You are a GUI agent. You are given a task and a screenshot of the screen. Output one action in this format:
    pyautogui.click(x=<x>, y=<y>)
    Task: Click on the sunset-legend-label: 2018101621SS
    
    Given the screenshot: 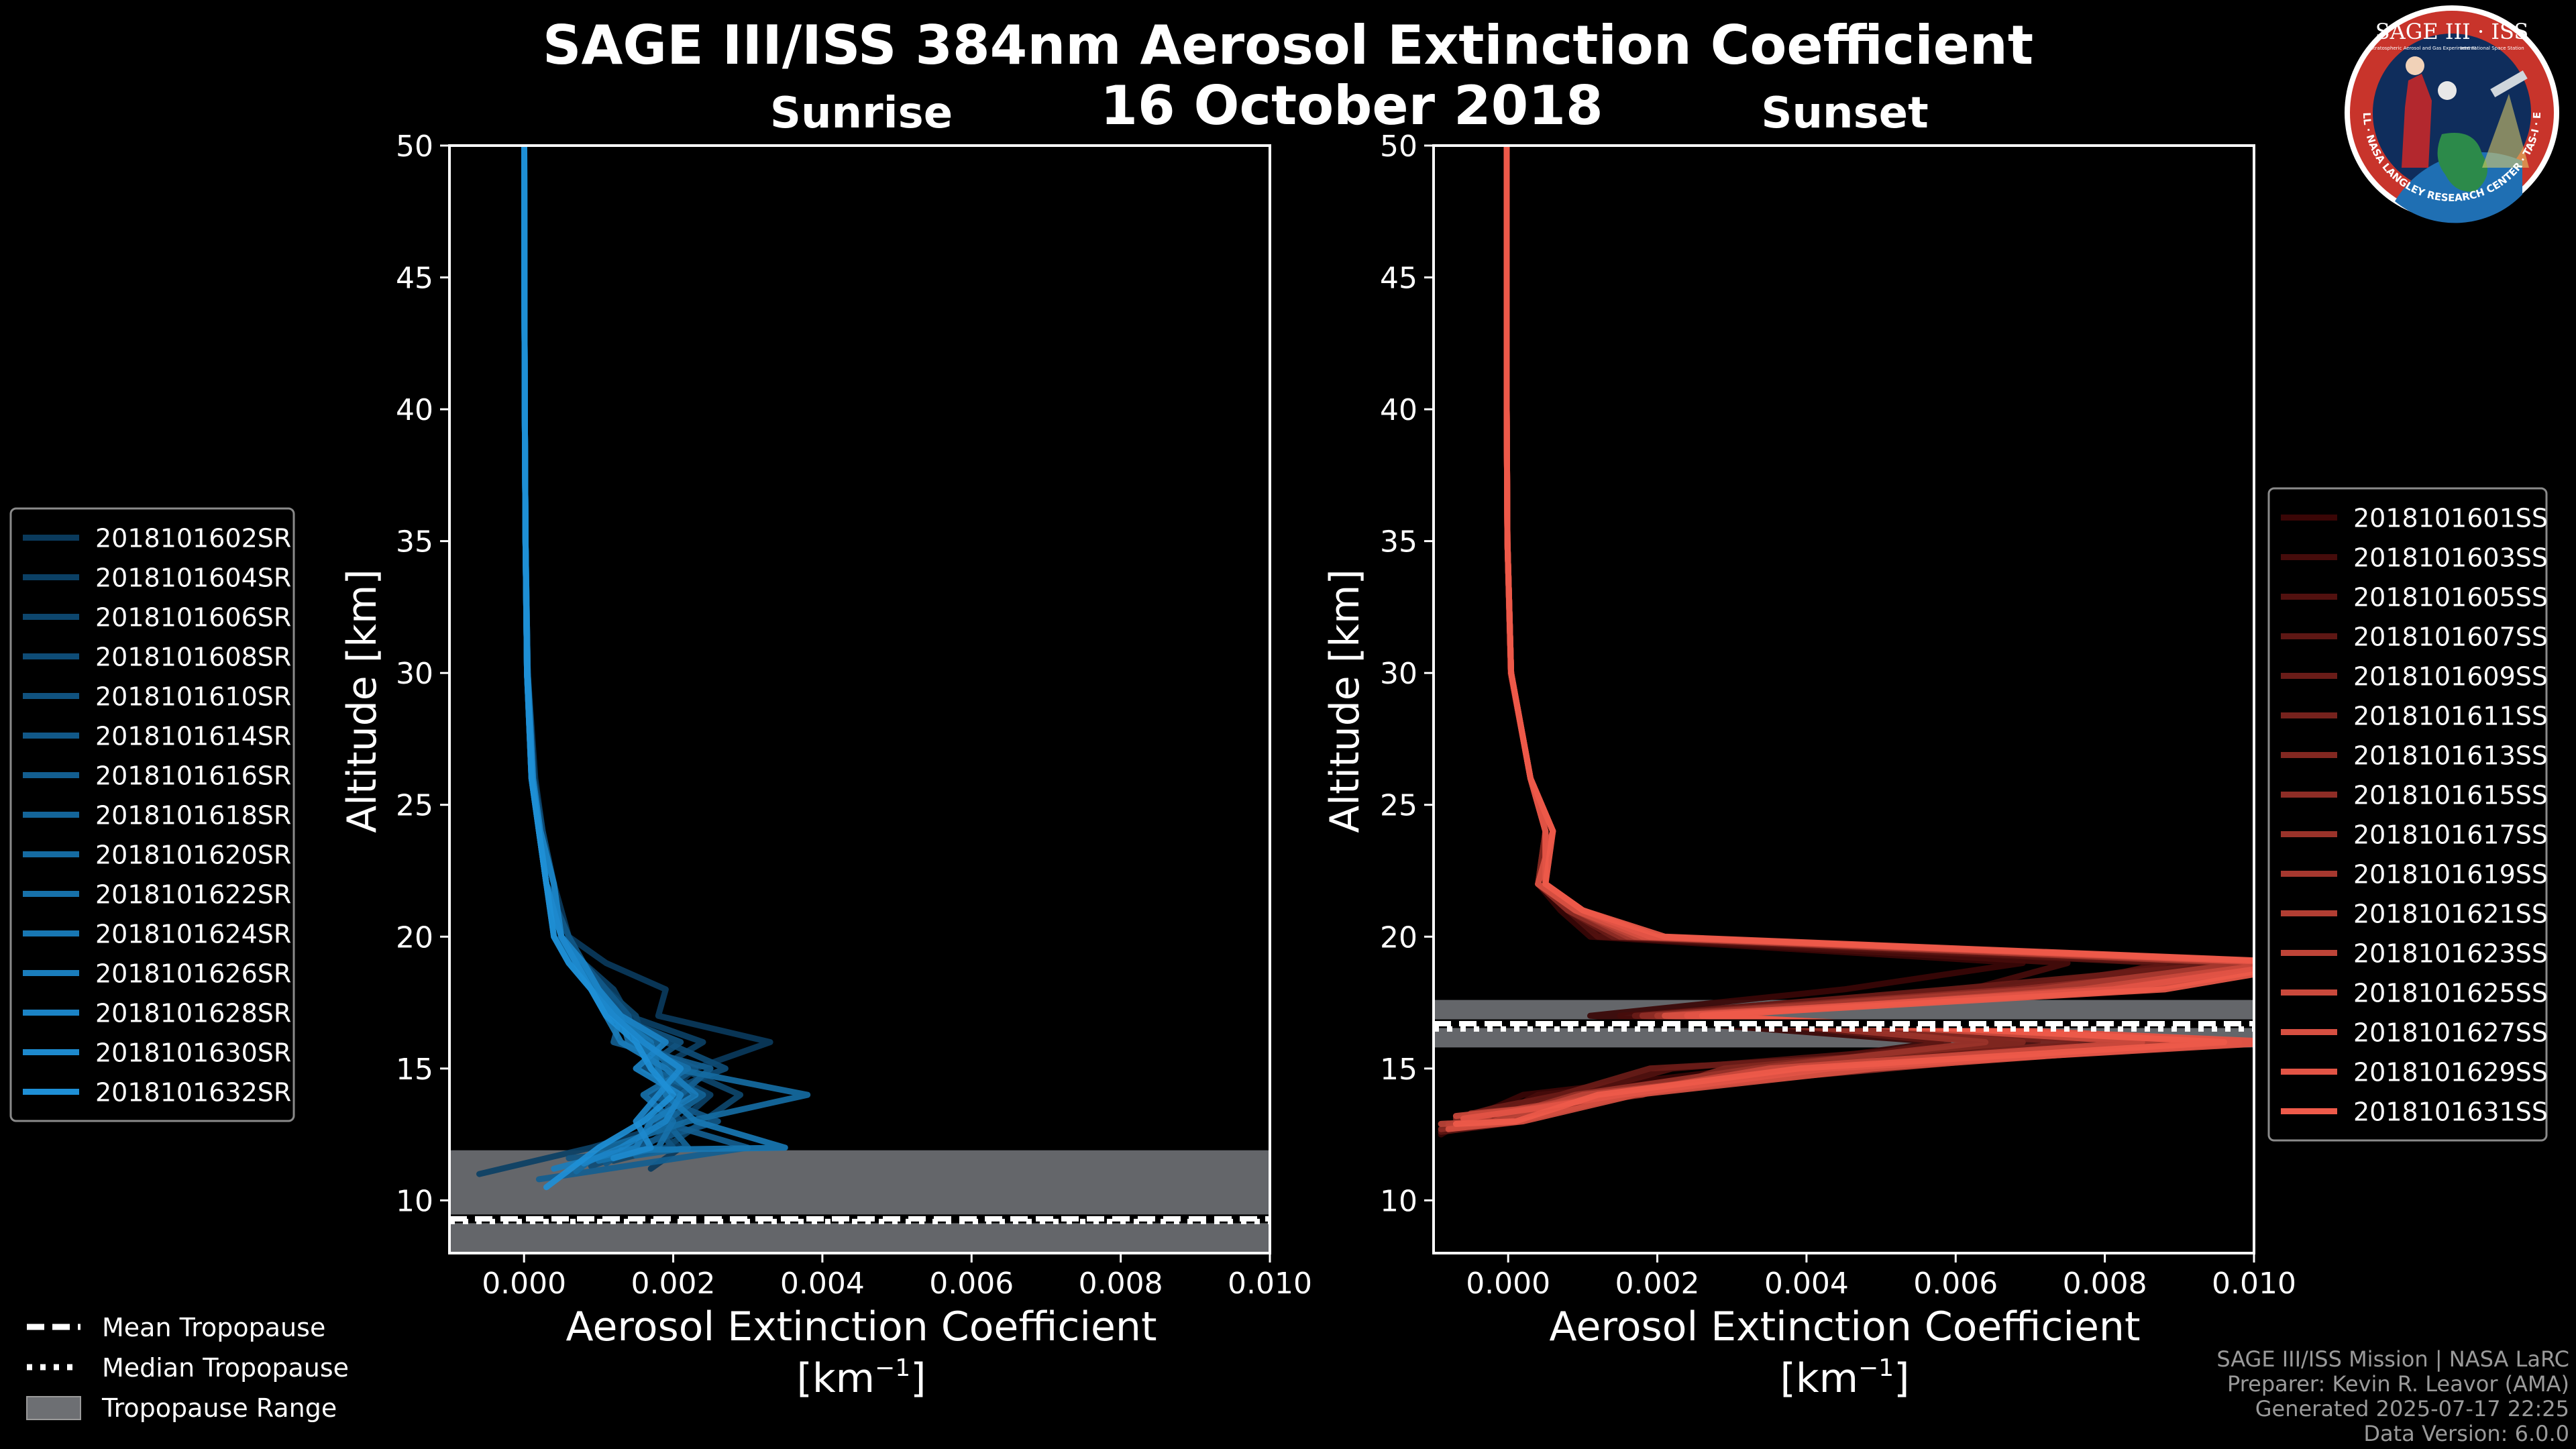 What is the action you would take?
    pyautogui.click(x=2450, y=914)
    